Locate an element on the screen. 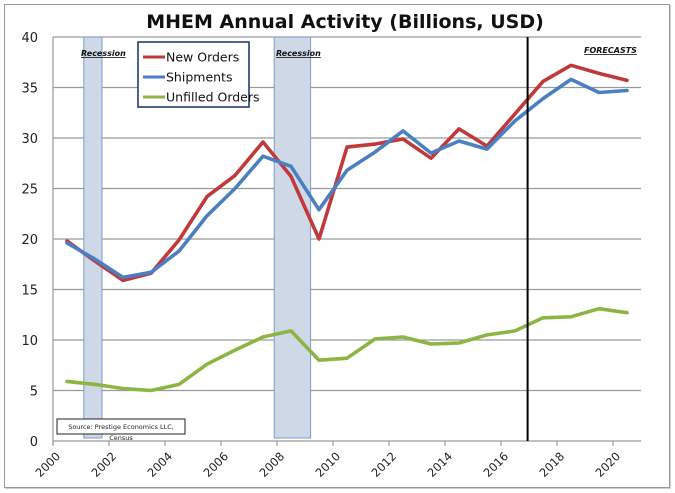 Image resolution: width=675 pixels, height=493 pixels. y-axis-ticks: 0 5 10 15 20 25 30 35 40 is located at coordinates (29, 240).